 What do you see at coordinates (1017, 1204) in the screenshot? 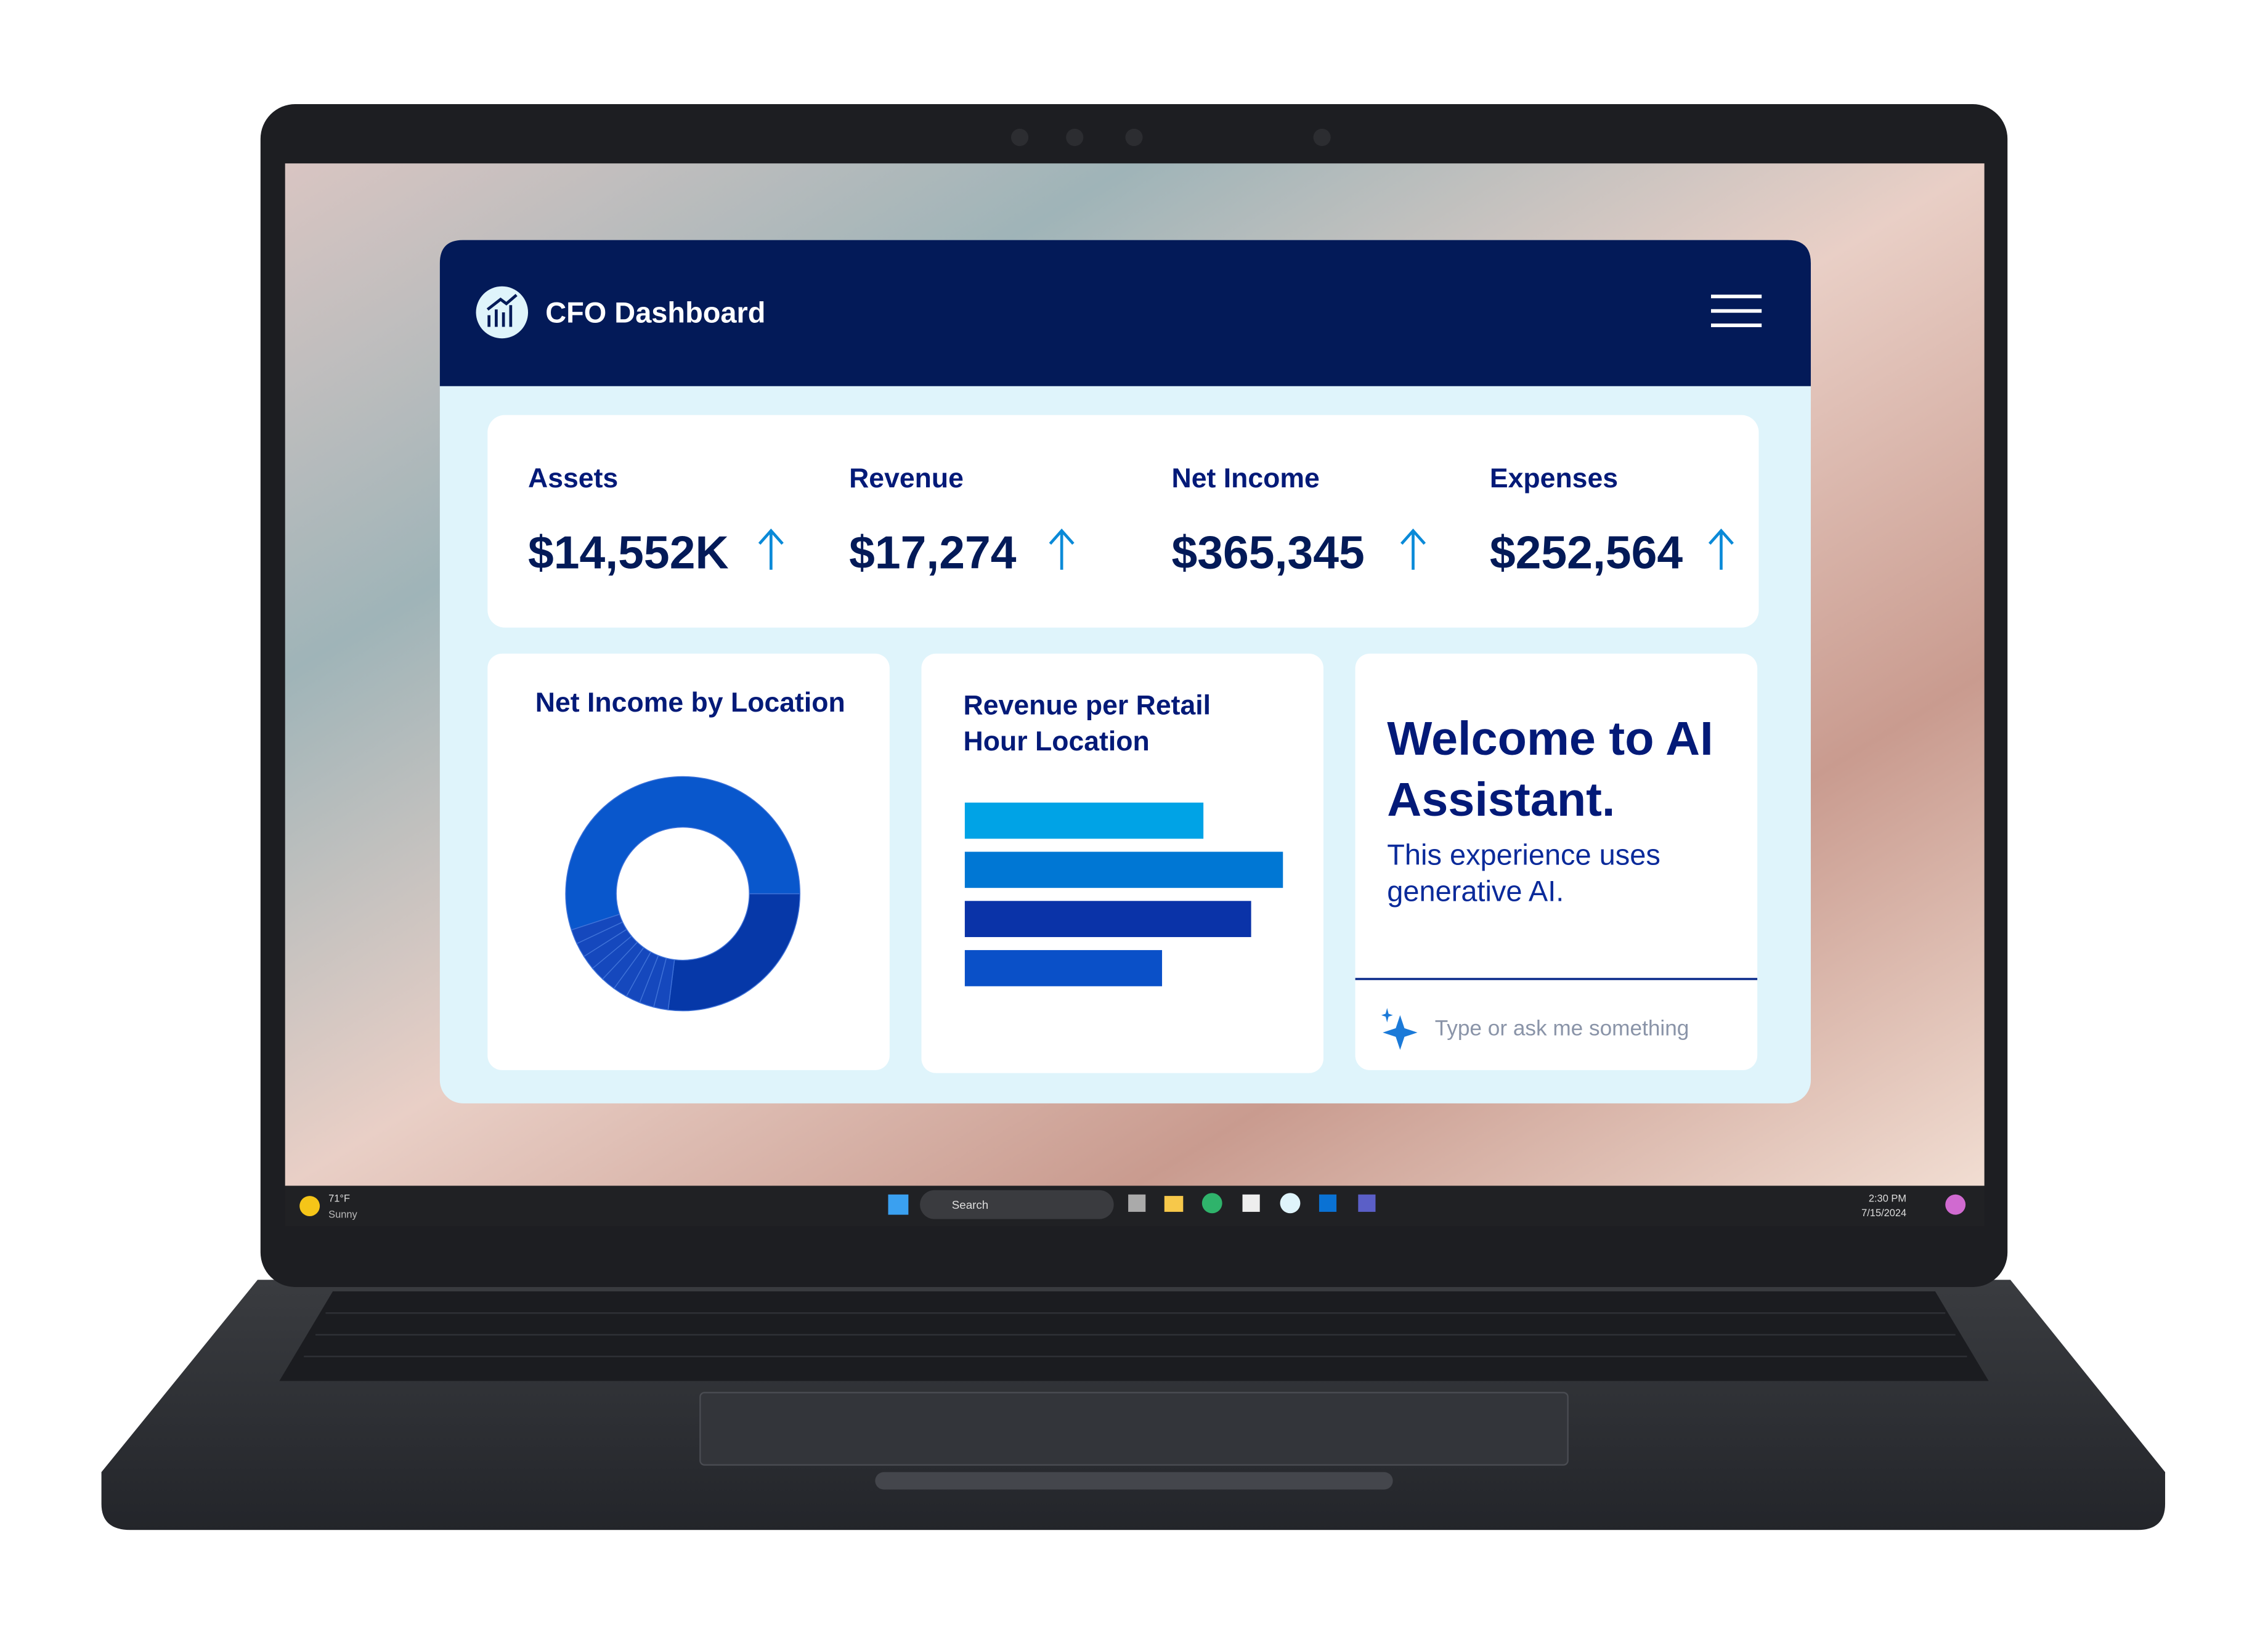
I see `search-box` at bounding box center [1017, 1204].